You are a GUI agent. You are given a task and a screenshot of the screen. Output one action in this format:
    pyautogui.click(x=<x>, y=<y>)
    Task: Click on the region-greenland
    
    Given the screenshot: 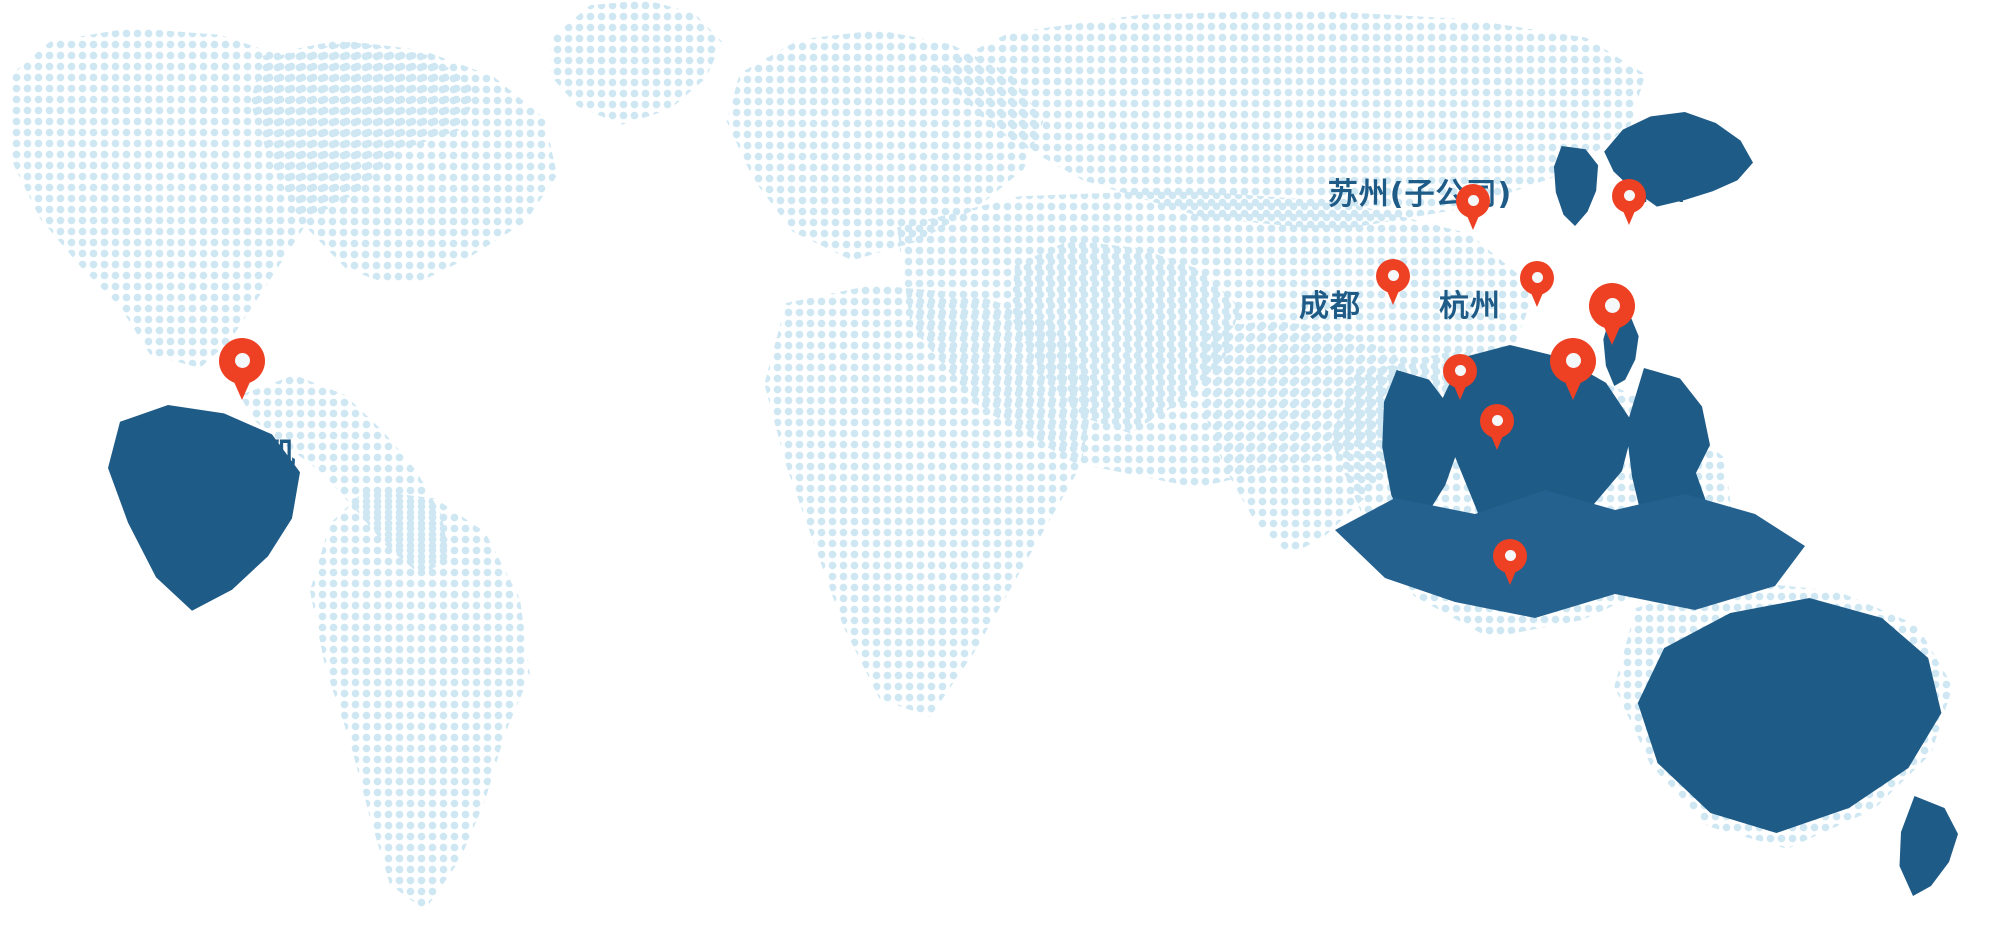 What is the action you would take?
    pyautogui.click(x=636, y=62)
    